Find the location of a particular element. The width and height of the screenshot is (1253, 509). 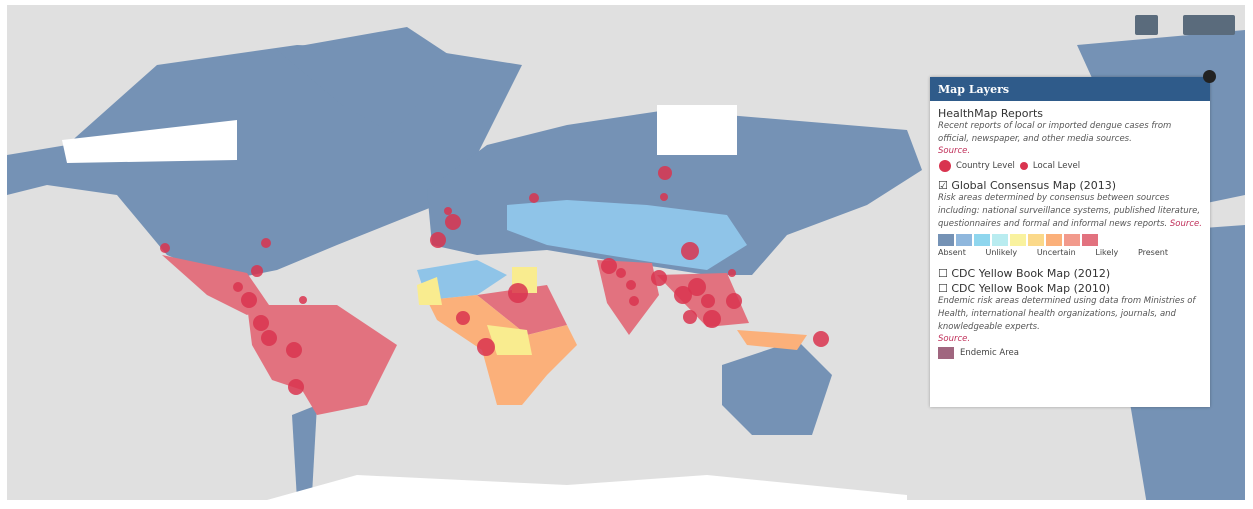

legend-label: Local Level is located at coordinates (1056, 166).